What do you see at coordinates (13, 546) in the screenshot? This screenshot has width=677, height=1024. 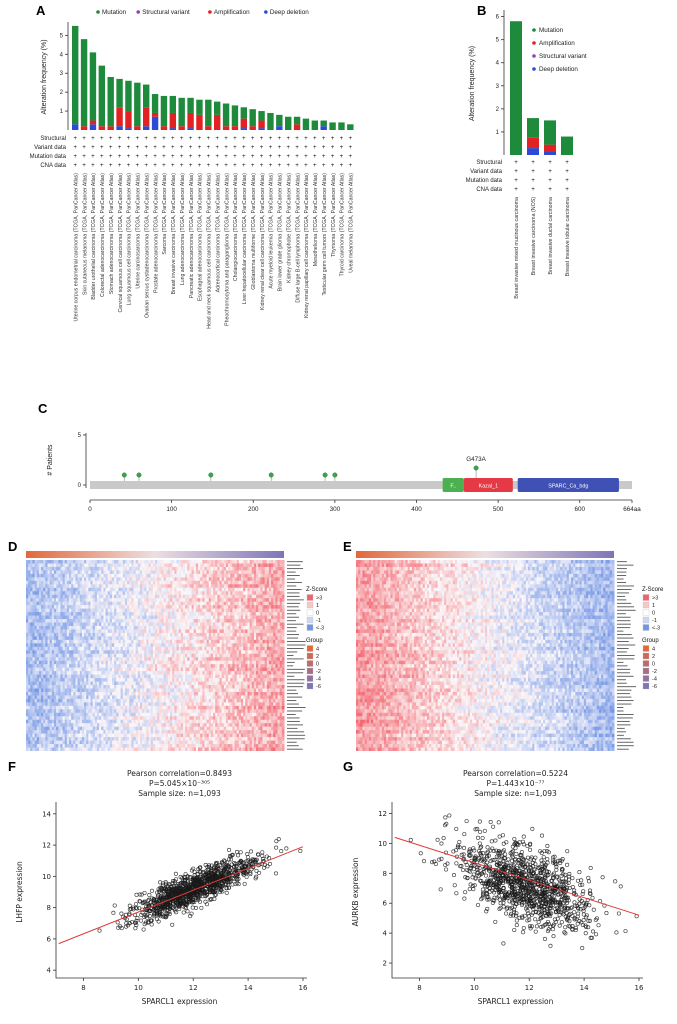 I see `panel-label-d: D` at bounding box center [13, 546].